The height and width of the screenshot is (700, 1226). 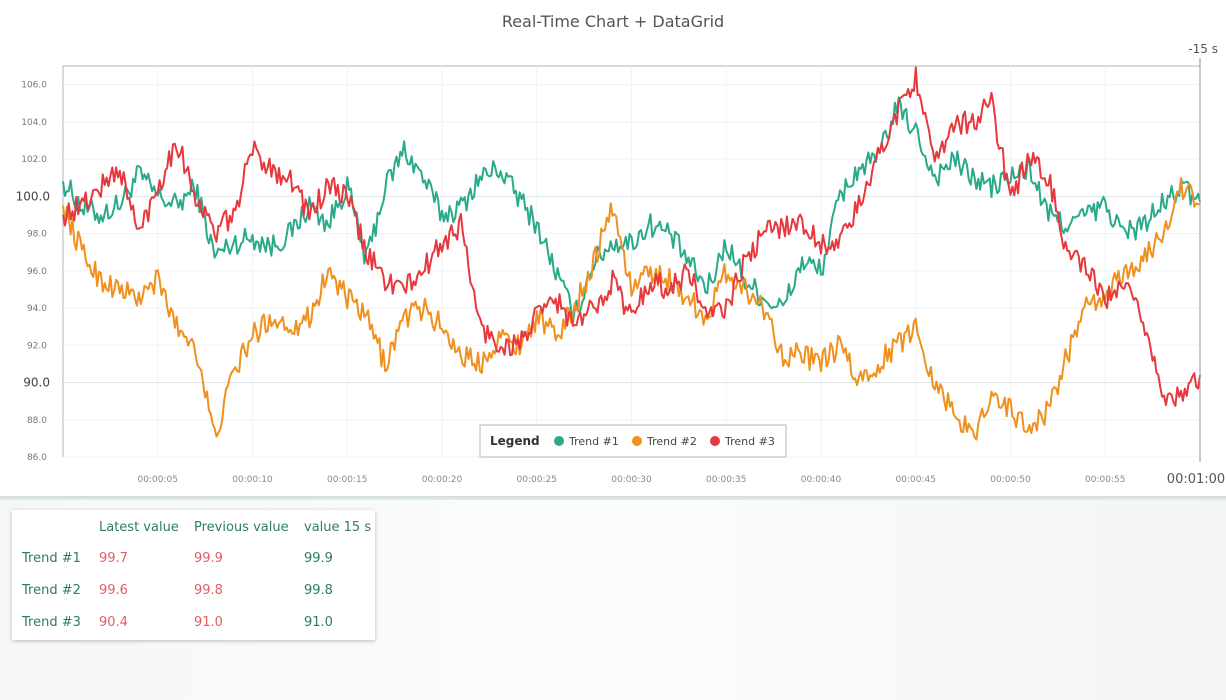 What do you see at coordinates (613, 498) in the screenshot?
I see `panel-separator` at bounding box center [613, 498].